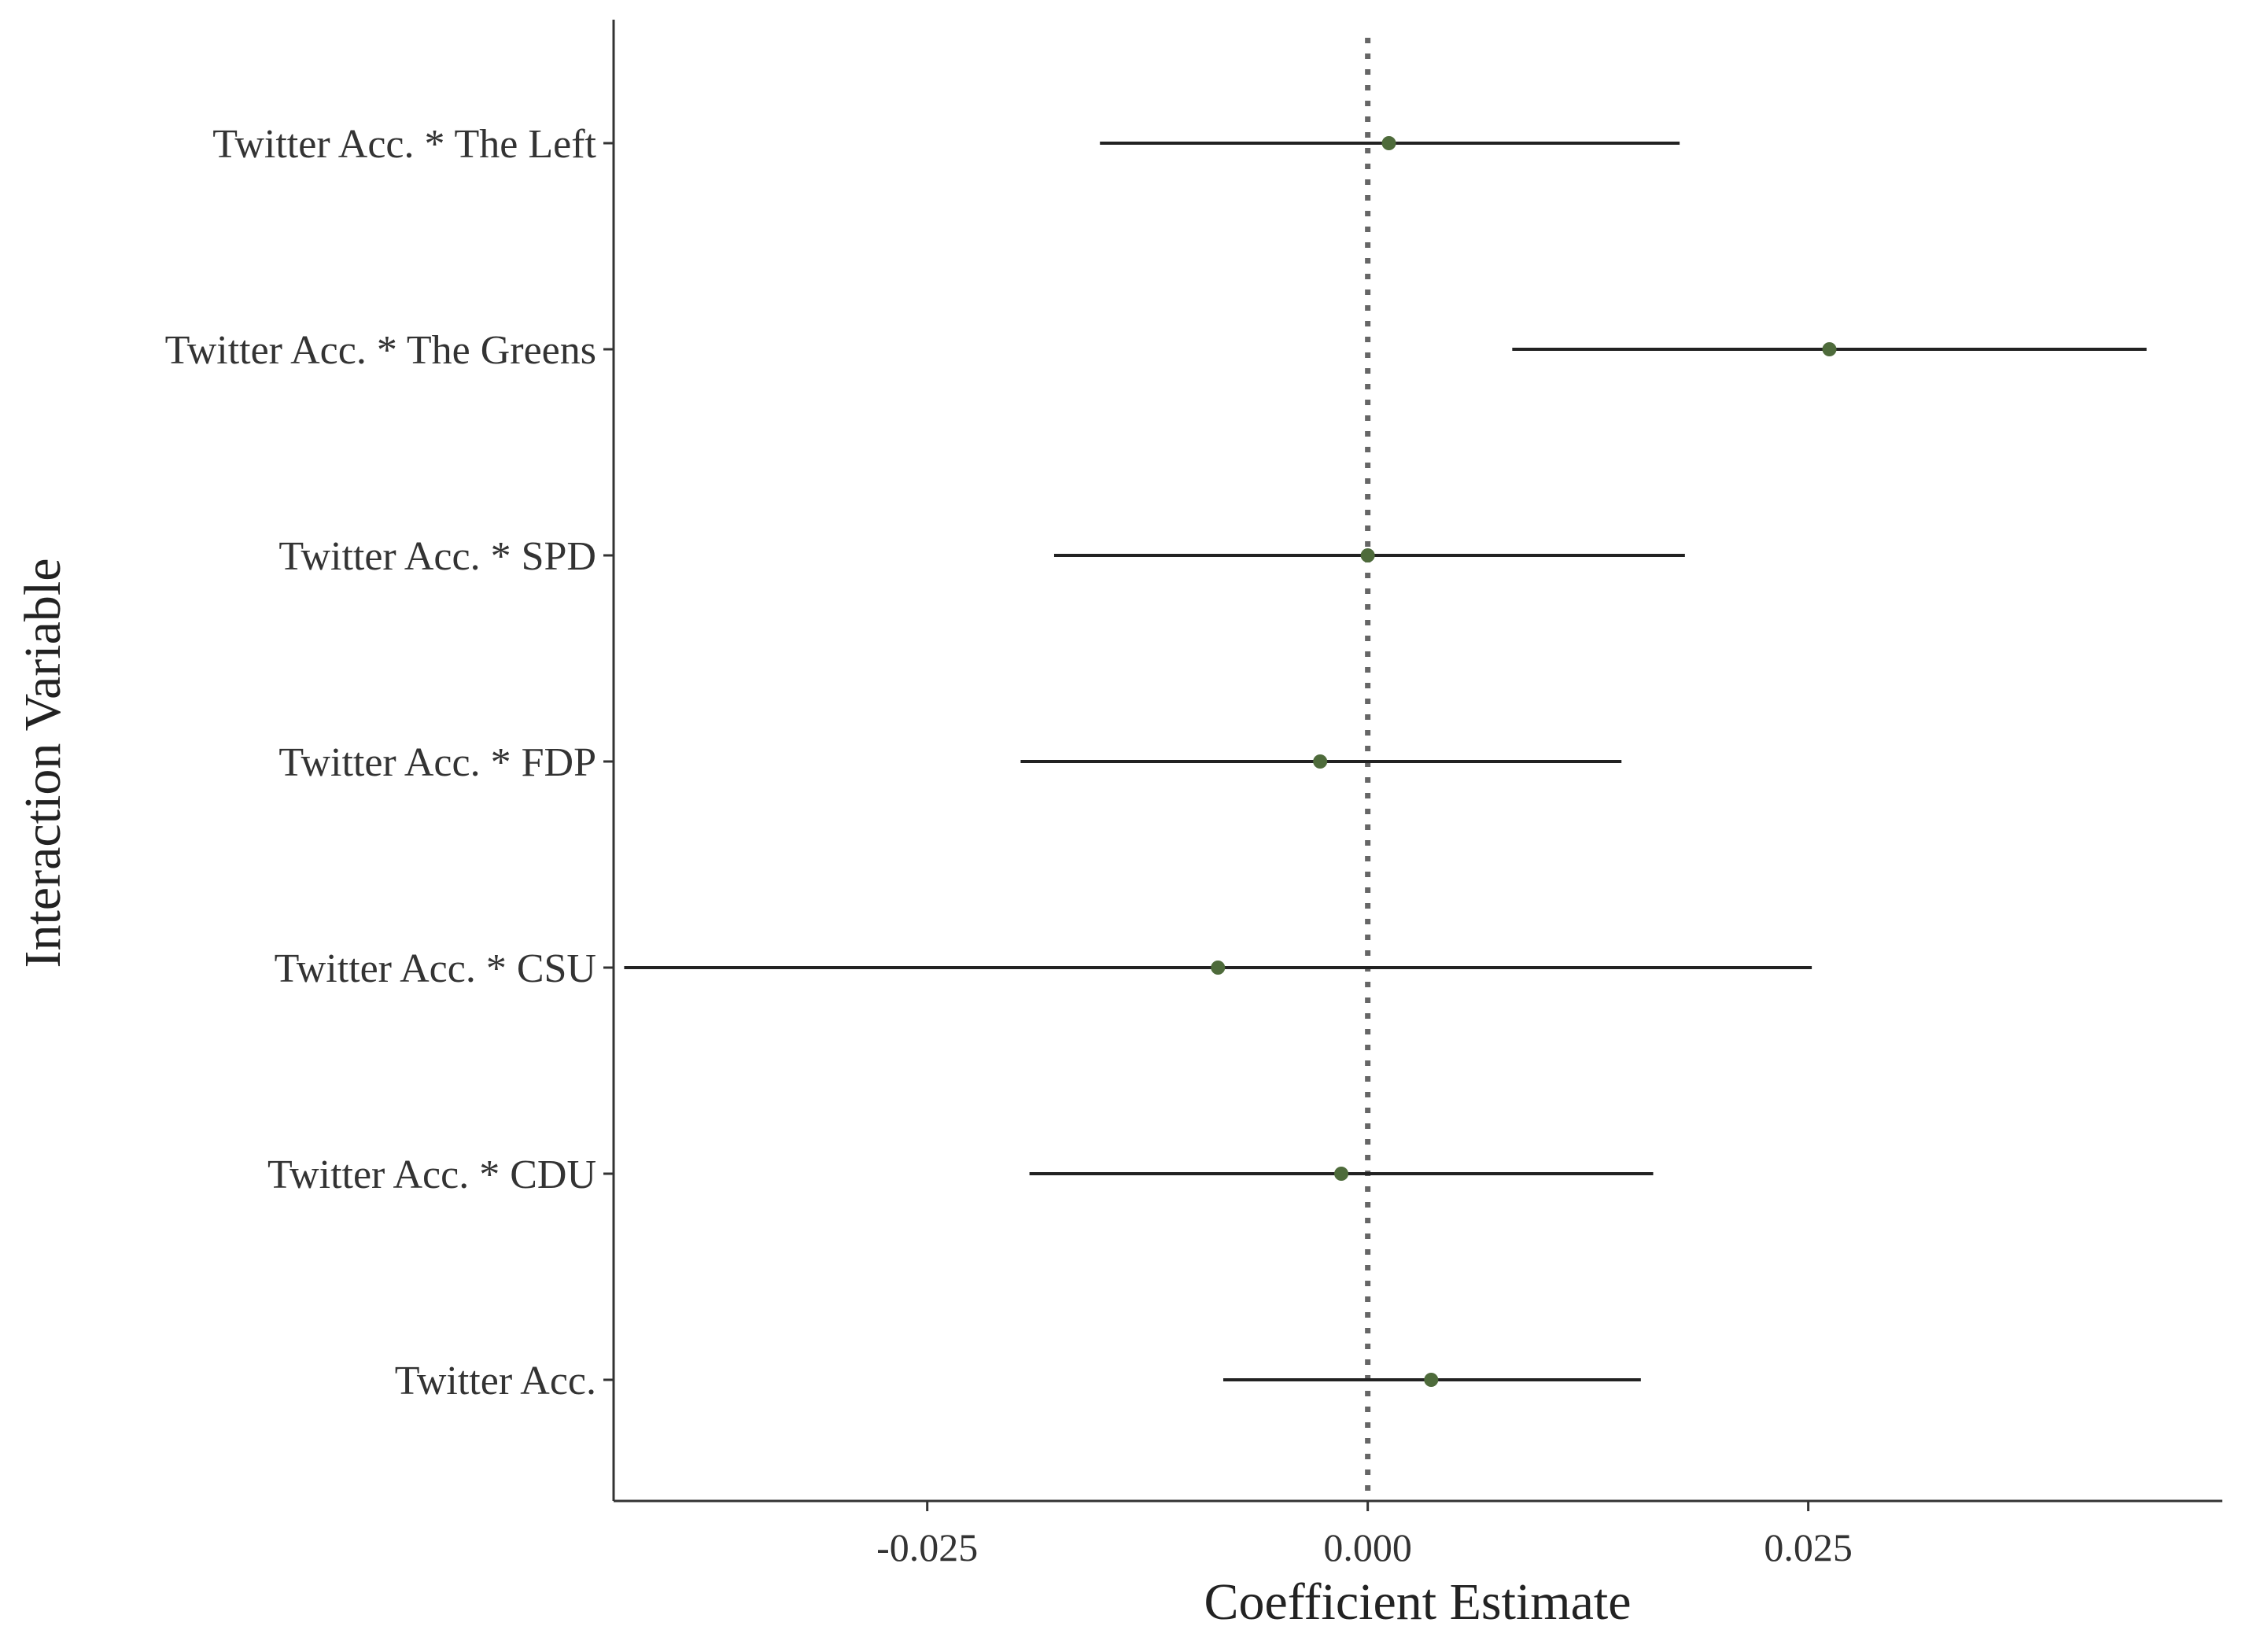  Describe the element at coordinates (1808, 1547) in the screenshot. I see `x-tick-label: 0.025` at that location.